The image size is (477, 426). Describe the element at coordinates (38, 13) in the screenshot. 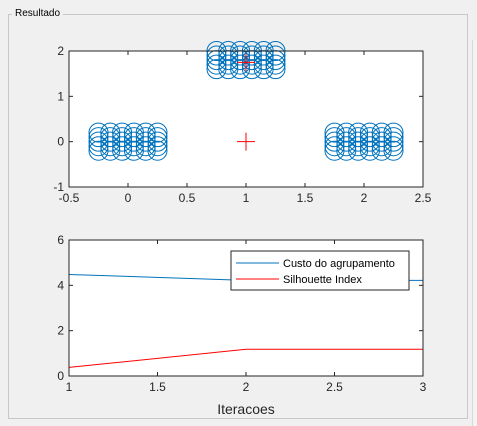

I see `results-groupbox-title: Resultado` at that location.